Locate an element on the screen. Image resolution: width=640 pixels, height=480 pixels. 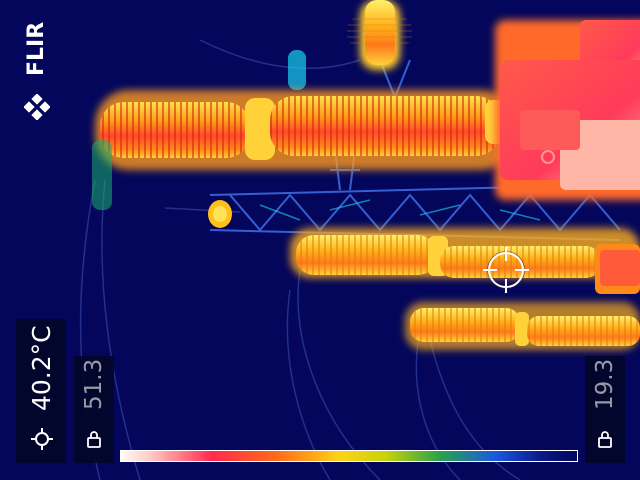
crosshair-icon is located at coordinates (506, 270).